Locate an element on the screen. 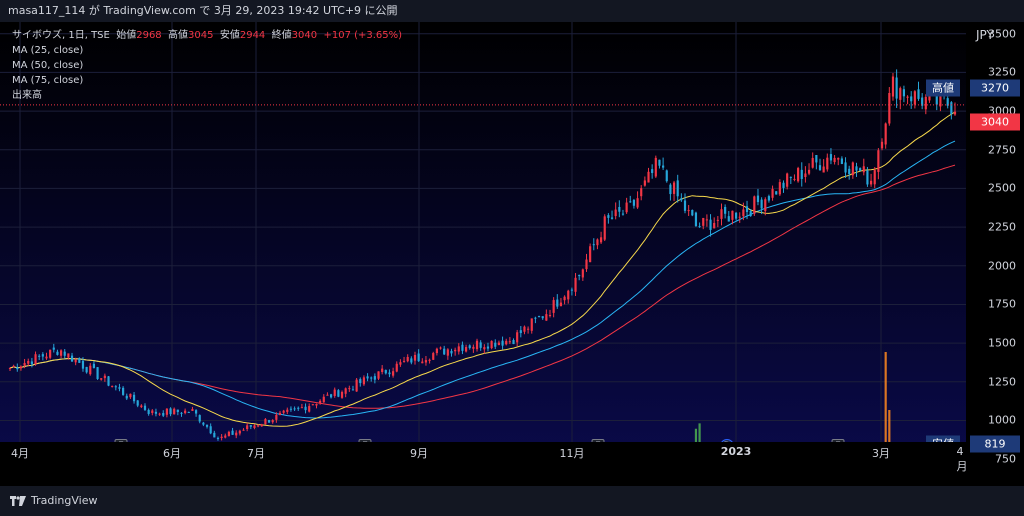 This screenshot has width=1024, height=516. x-tick-apr-2: 4月 is located at coordinates (962, 459).